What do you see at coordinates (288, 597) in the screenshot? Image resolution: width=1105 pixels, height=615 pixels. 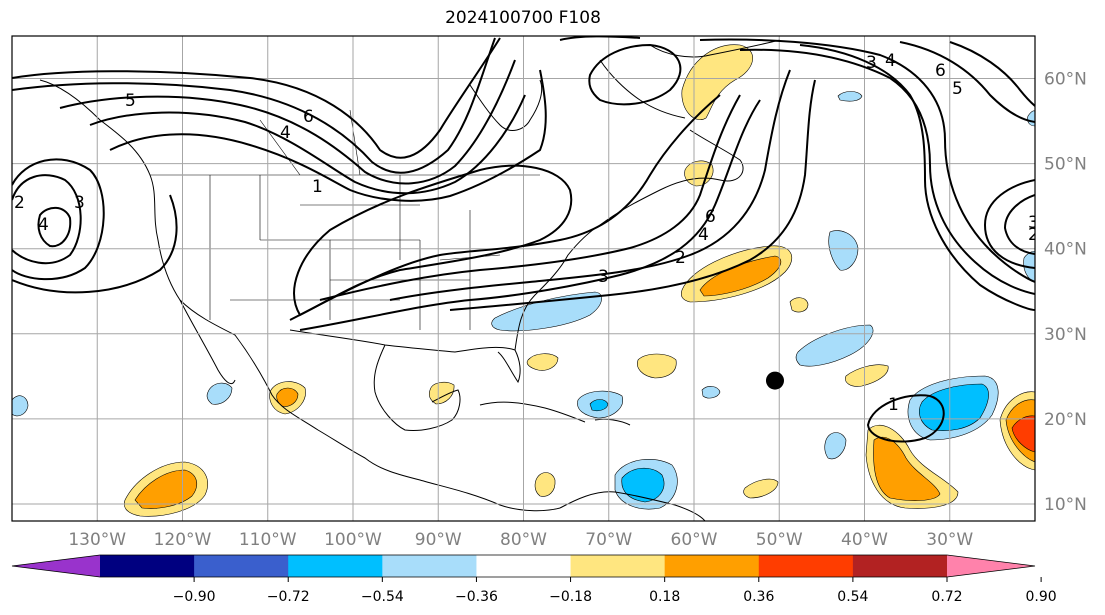 I see `colorbar-tick-label: −0.72` at bounding box center [288, 597].